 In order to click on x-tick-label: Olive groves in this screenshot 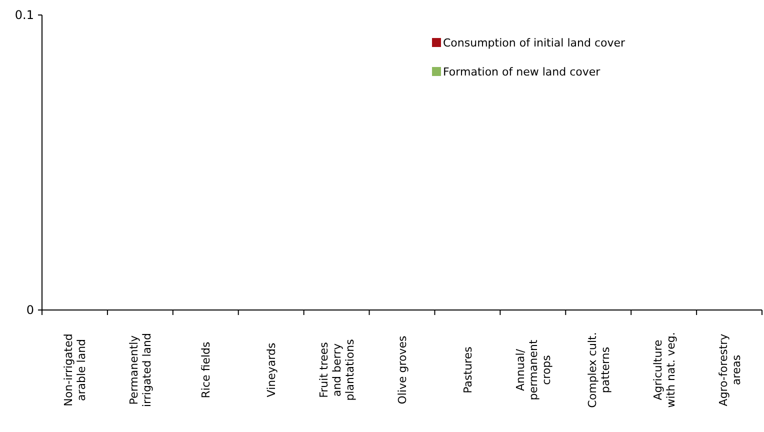, I will do `click(402, 369)`.